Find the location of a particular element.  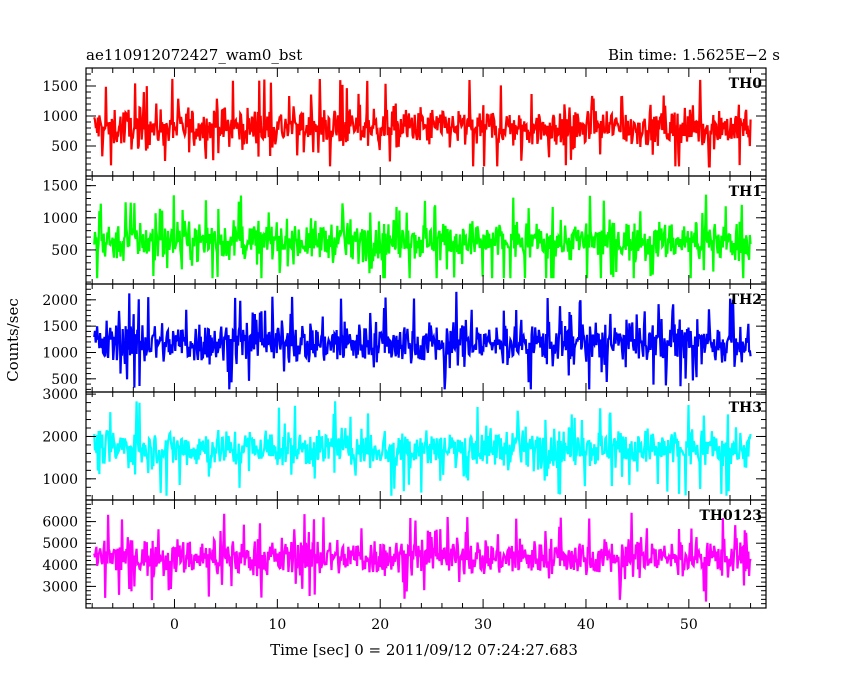

panel-th0: 500 1000 1500 TH0 is located at coordinates (404, 122).